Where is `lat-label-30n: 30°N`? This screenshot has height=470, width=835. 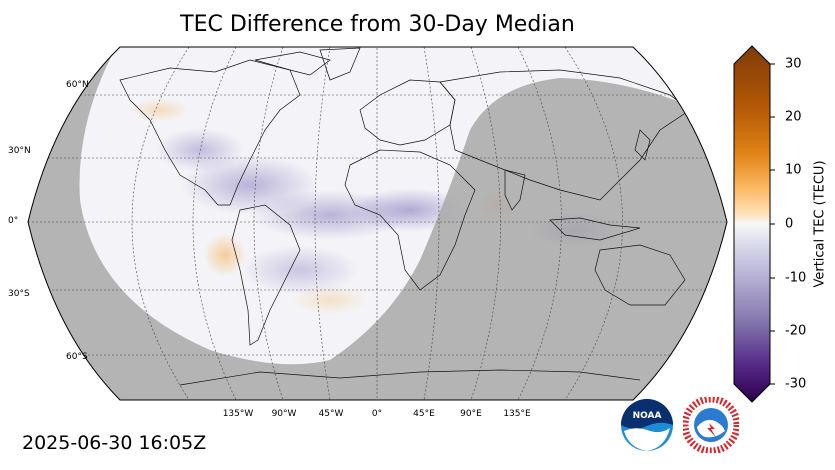
lat-label-30n: 30°N is located at coordinates (19, 151).